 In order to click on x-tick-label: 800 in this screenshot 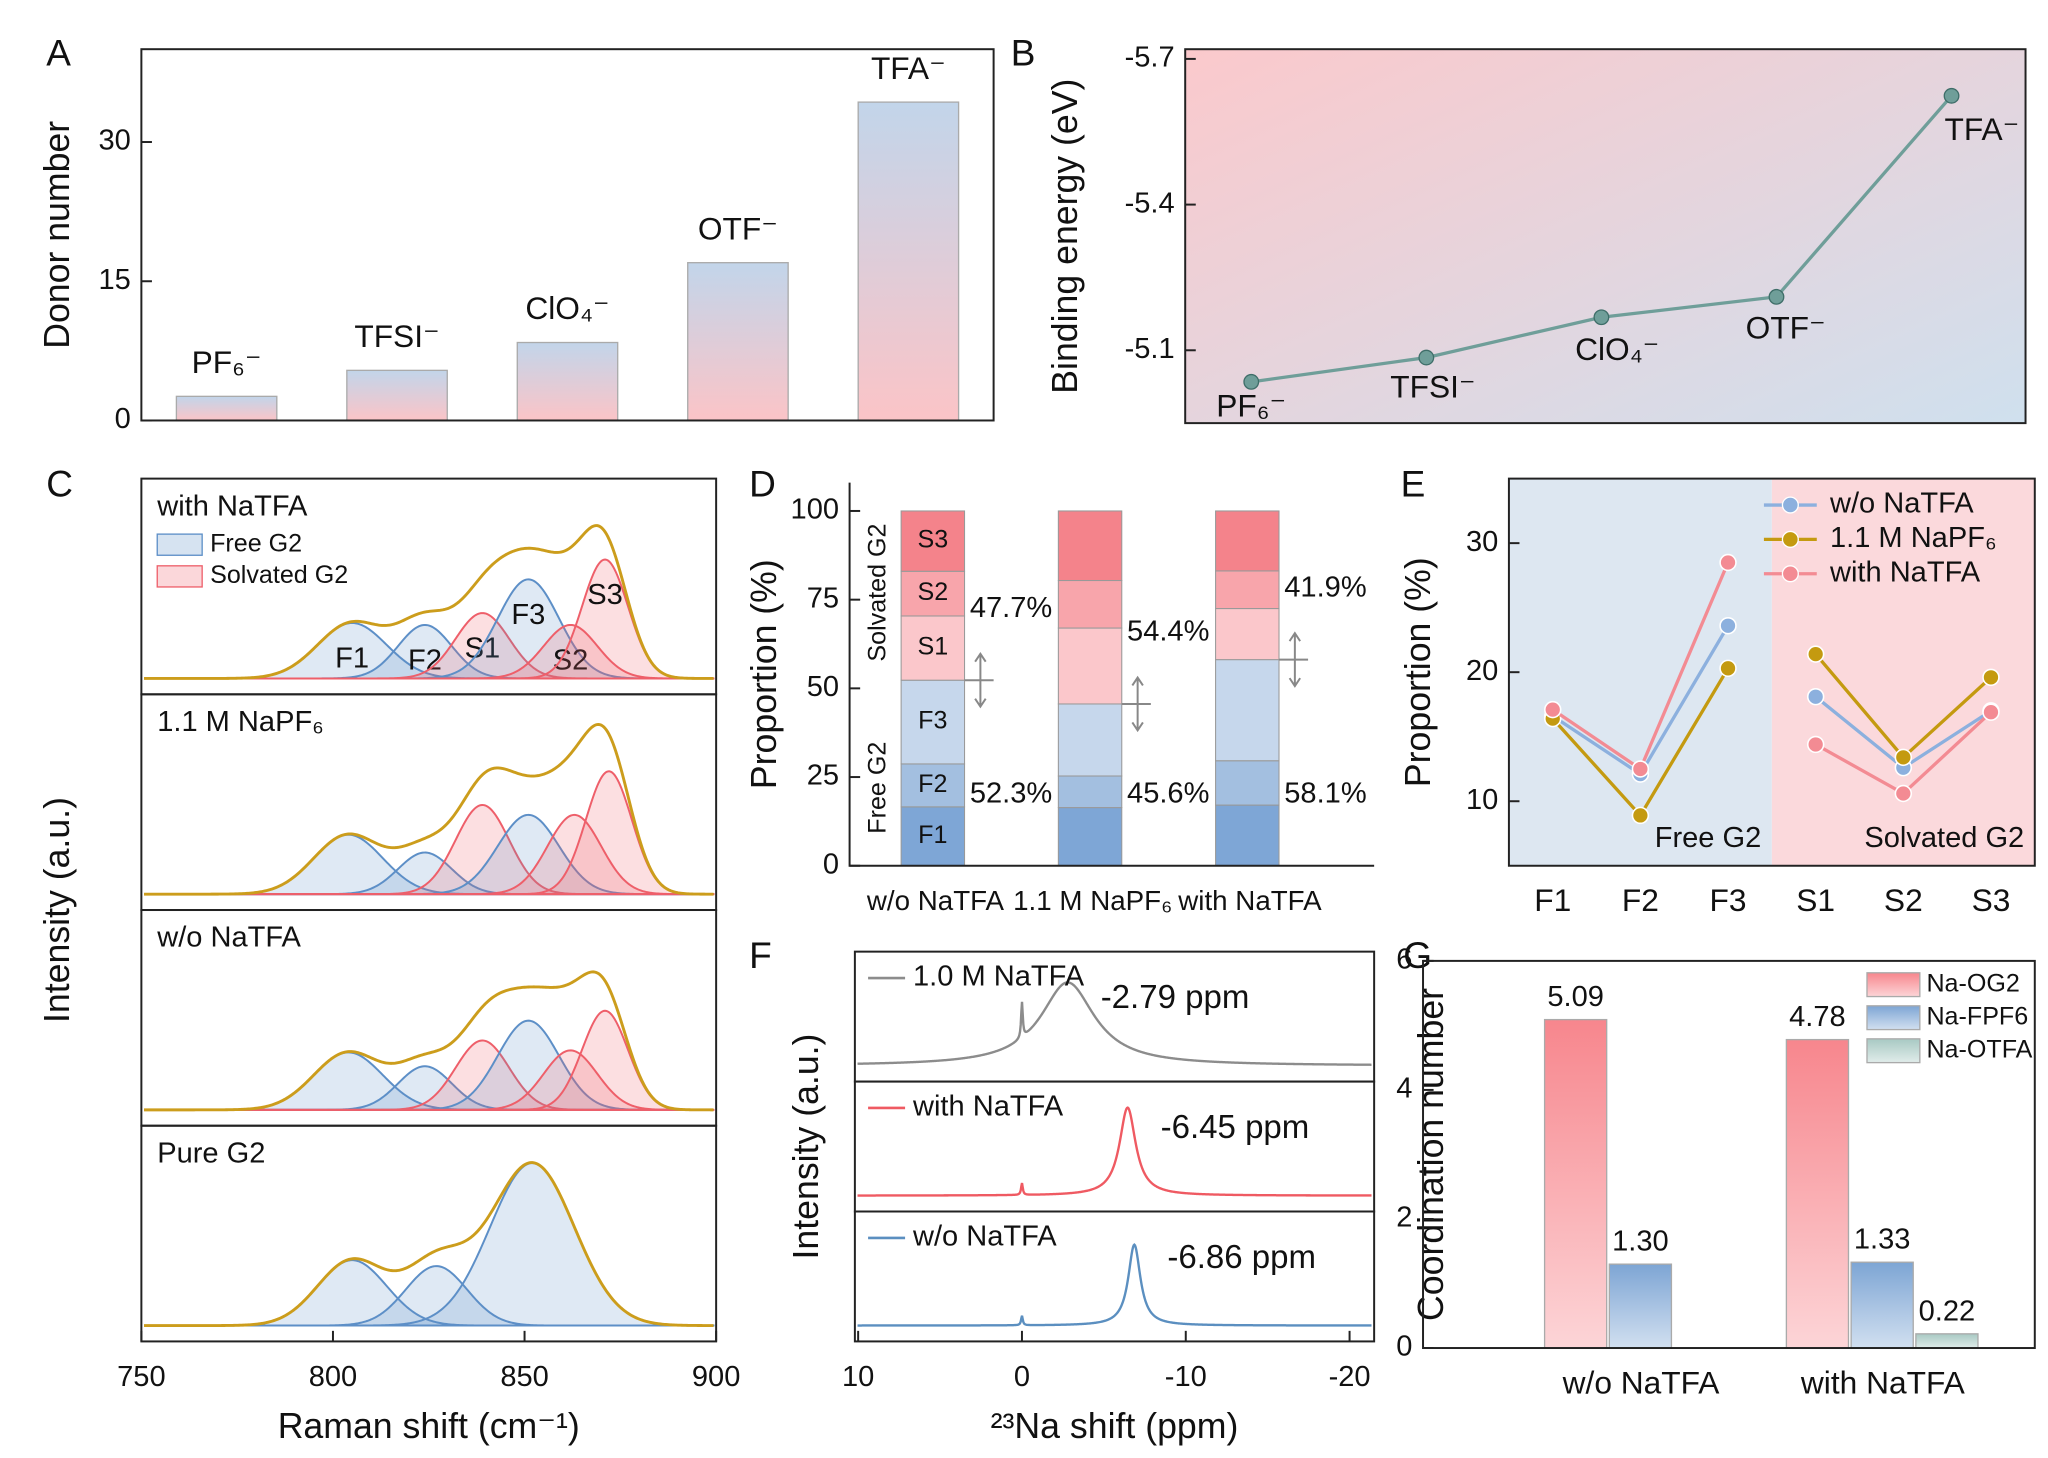, I will do `click(333, 1377)`.